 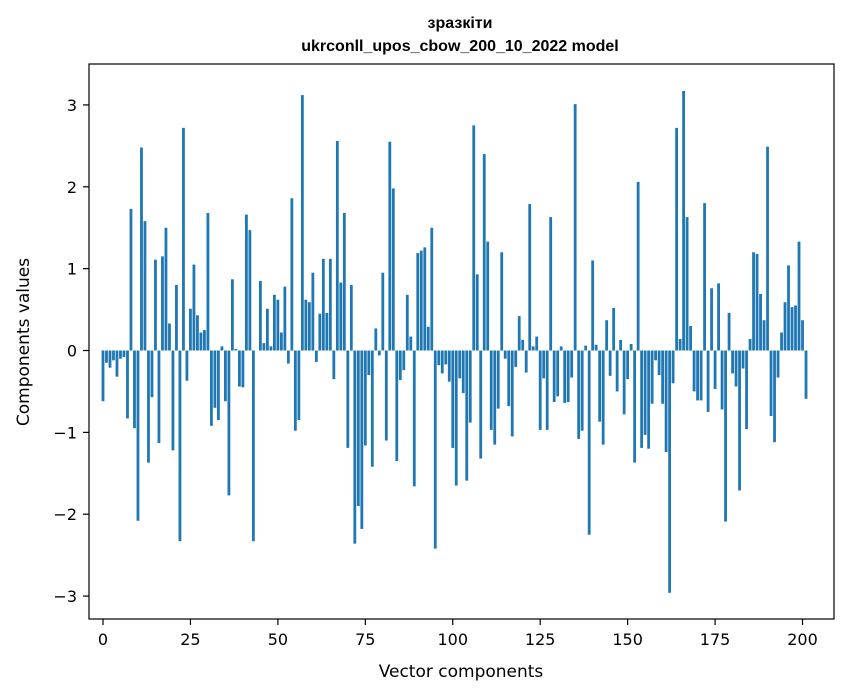 What do you see at coordinates (71, 351) in the screenshot?
I see `y-axis-ticks: −3 −2 −1 0 1 2 3` at bounding box center [71, 351].